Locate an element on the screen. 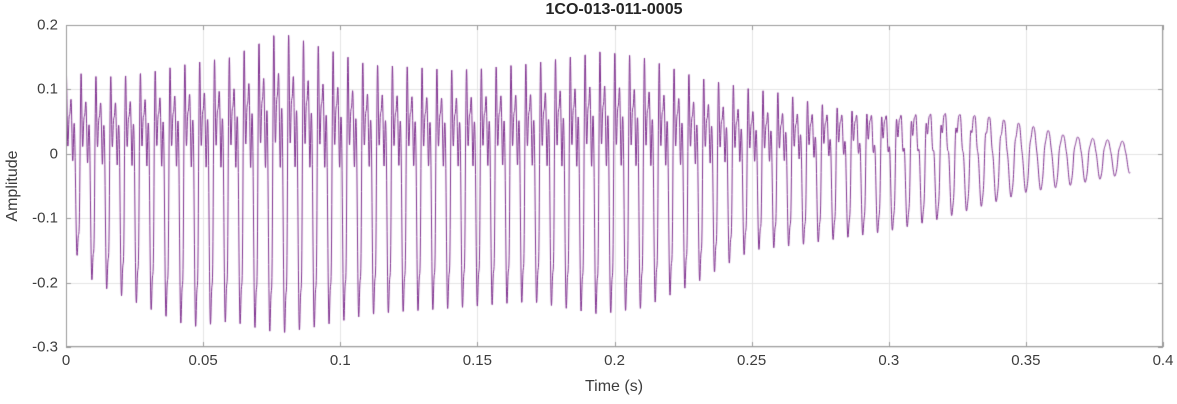 The image size is (1177, 404). x-tick-label: 0 is located at coordinates (66, 360).